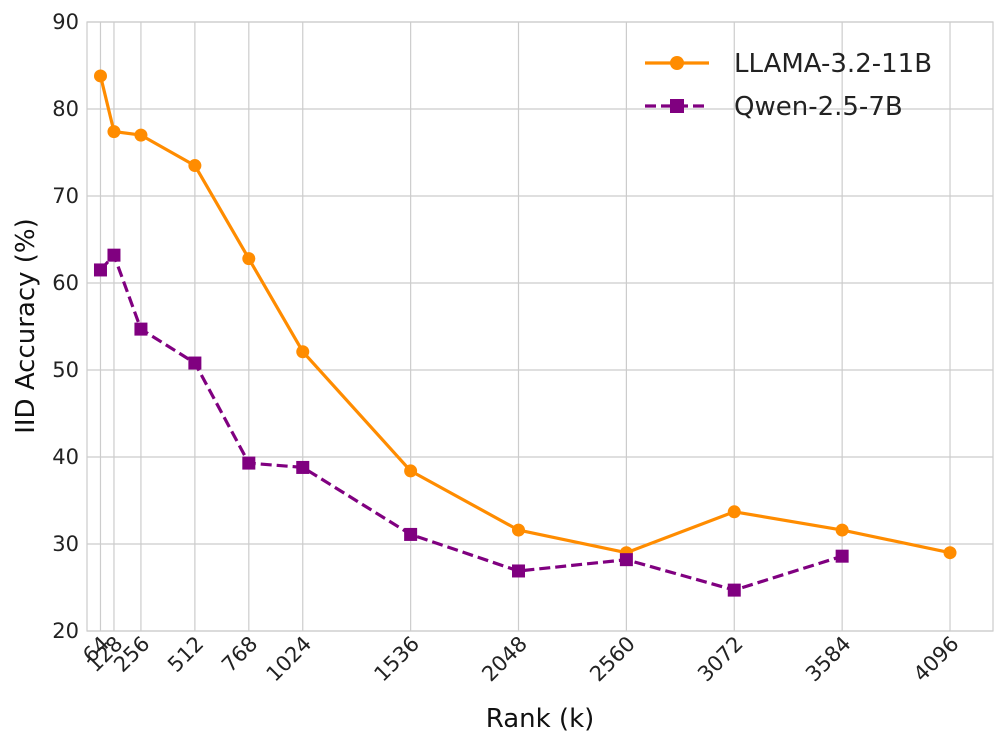  What do you see at coordinates (289, 659) in the screenshot?
I see `x-tick-label: 1024` at bounding box center [289, 659].